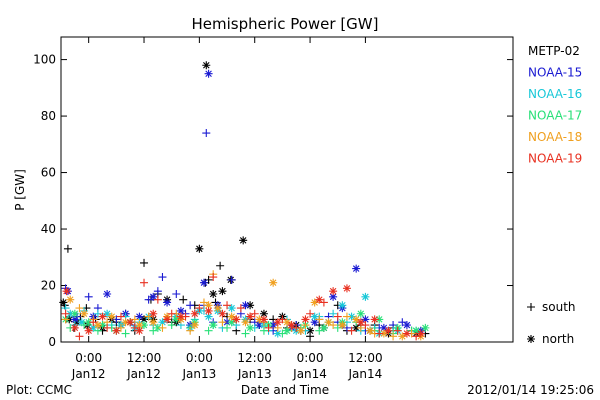  I want to click on x-tick-date: Jan12, so click(143, 374).